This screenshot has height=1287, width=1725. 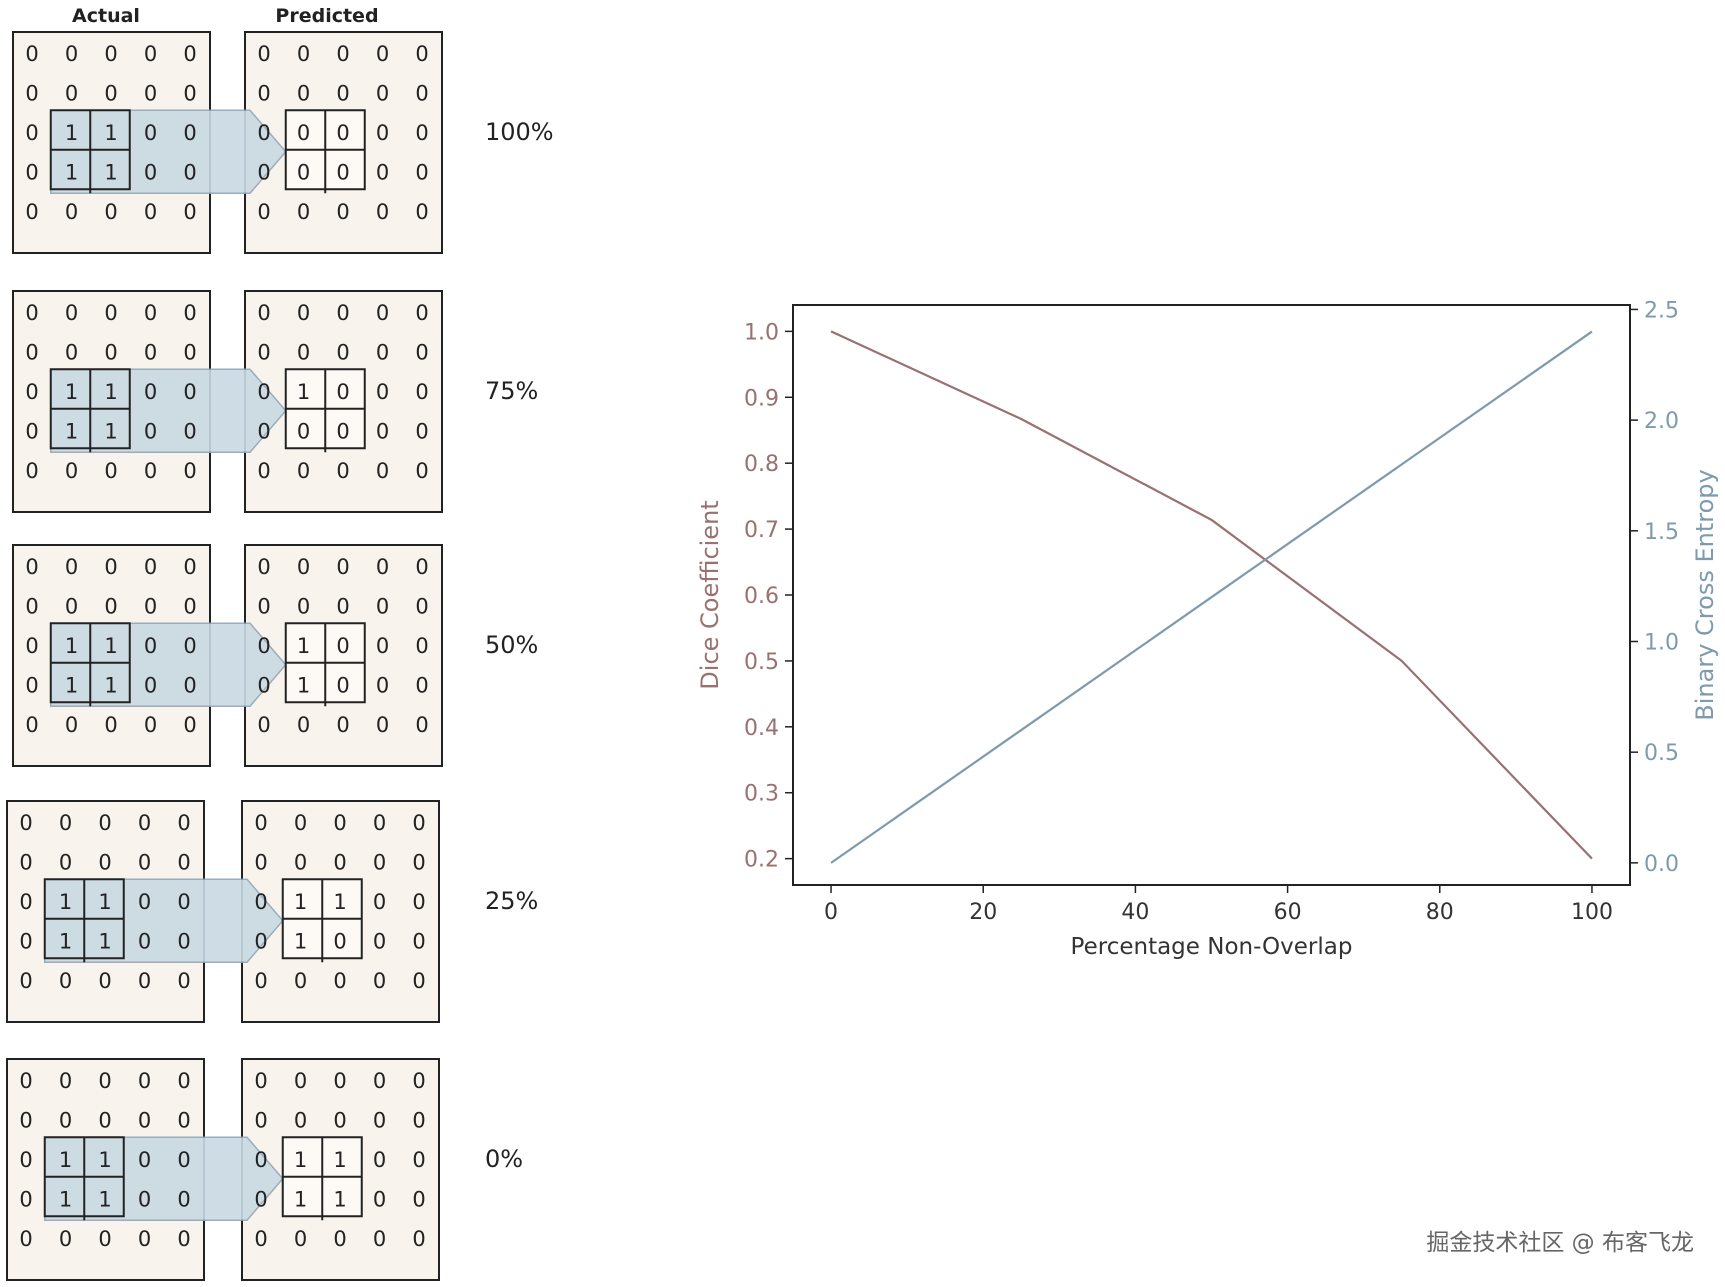 I want to click on y-right-tick-label: 0.5, so click(x=1661, y=753).